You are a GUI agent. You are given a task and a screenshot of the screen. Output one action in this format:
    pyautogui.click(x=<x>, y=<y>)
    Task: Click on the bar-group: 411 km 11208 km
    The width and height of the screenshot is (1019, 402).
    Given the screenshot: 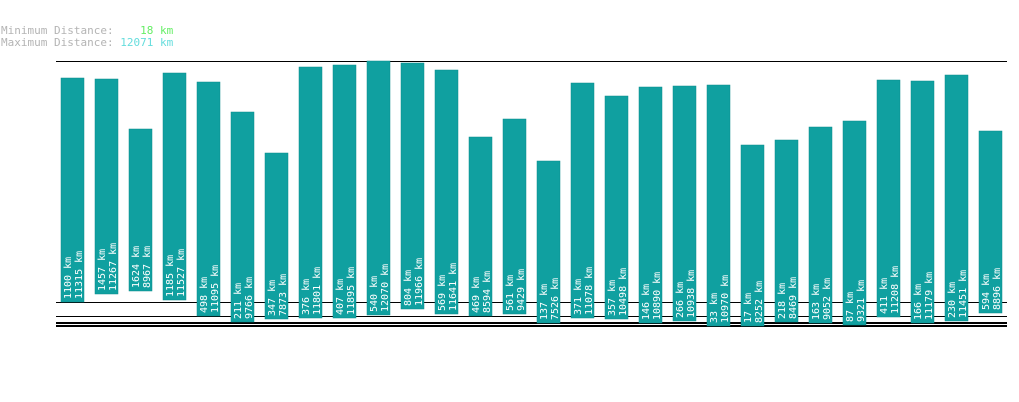 What is the action you would take?
    pyautogui.click(x=888, y=198)
    